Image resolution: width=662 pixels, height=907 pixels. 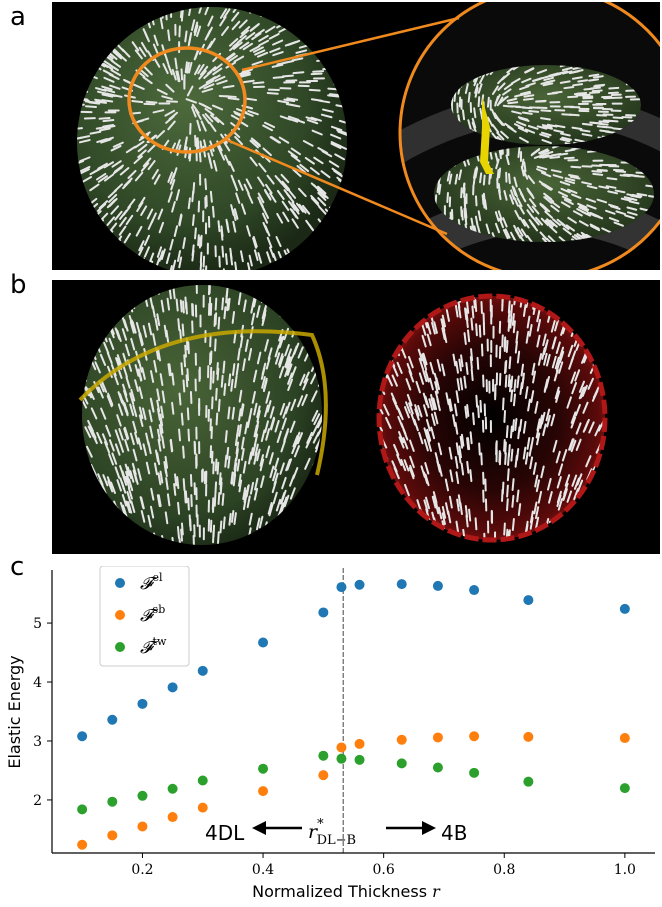 What do you see at coordinates (187, 100) in the screenshot?
I see `zoom-source-circle` at bounding box center [187, 100].